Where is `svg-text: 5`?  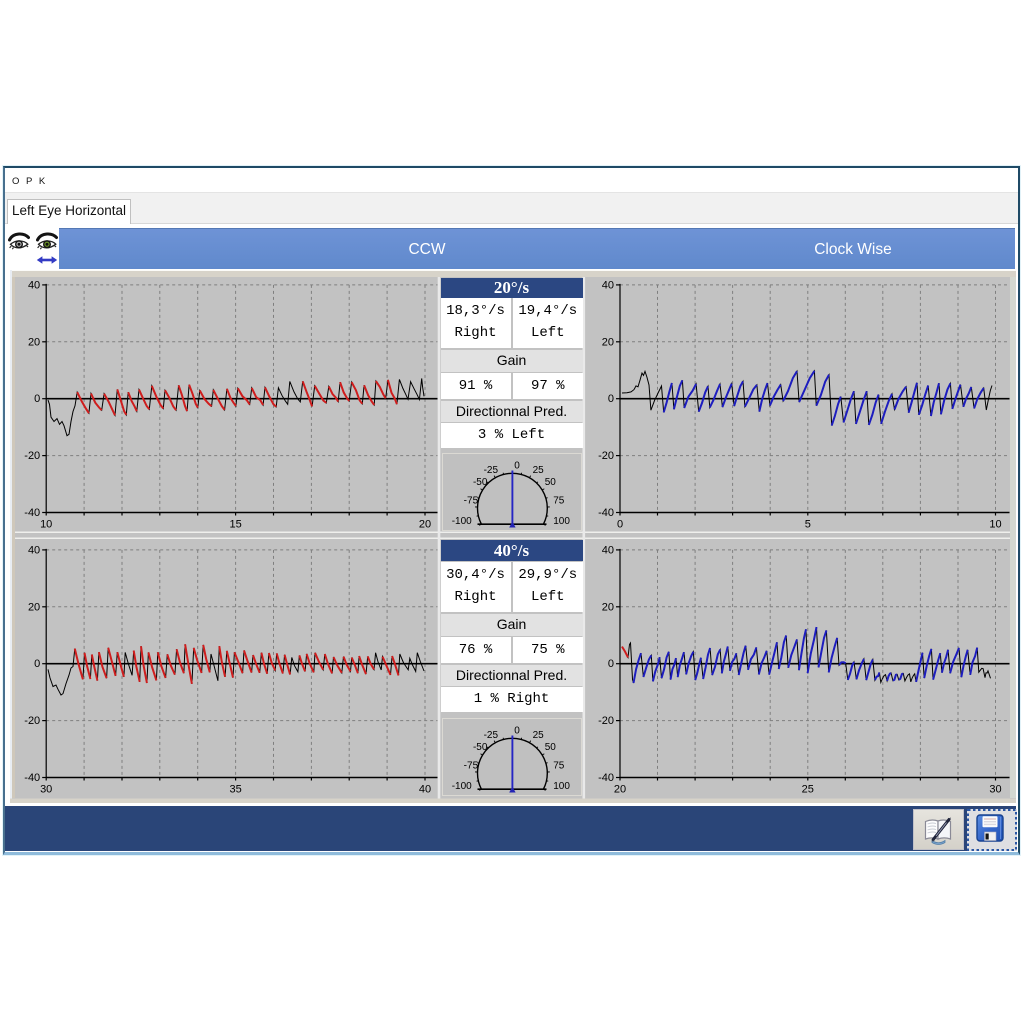 svg-text: 5 is located at coordinates (808, 525).